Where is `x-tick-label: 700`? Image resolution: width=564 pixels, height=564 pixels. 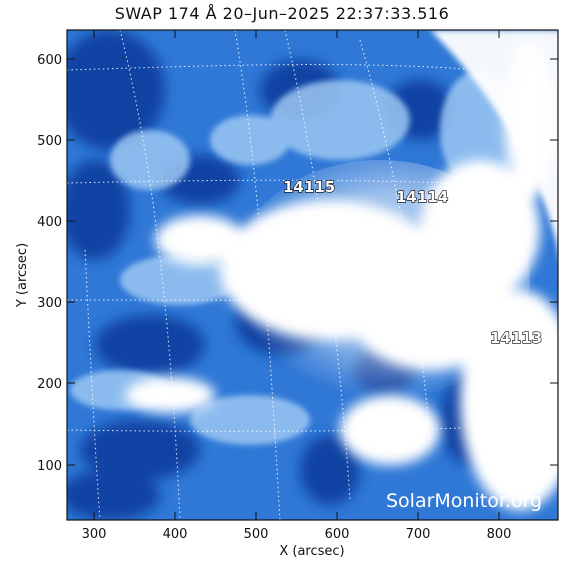
x-tick-label: 700 is located at coordinates (418, 534).